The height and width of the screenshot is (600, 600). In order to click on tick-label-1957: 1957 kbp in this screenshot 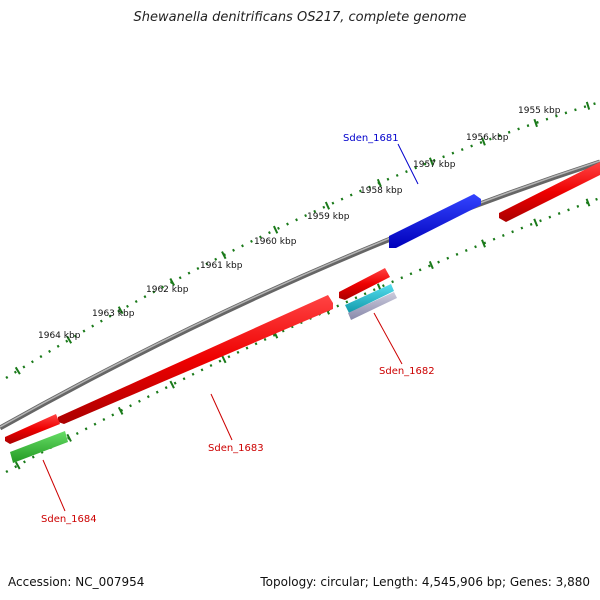, I will do `click(434, 165)`.